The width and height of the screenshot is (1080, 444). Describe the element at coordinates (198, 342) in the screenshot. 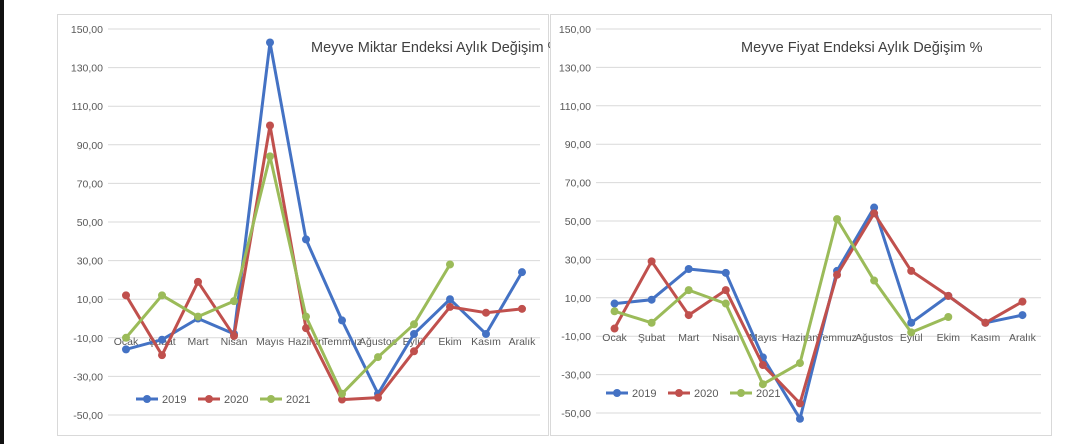

I see `x-tick-label: Mart` at that location.